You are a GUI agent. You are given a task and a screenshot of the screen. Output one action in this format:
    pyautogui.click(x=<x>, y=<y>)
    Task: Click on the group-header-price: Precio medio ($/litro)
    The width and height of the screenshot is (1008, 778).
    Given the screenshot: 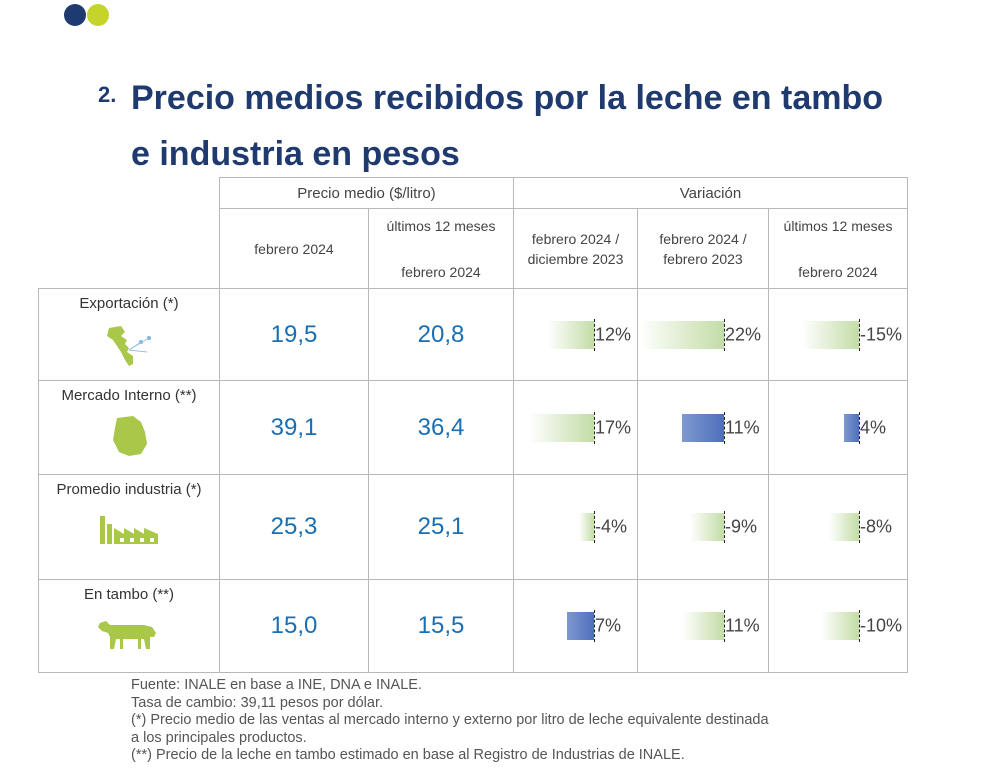 What is the action you would take?
    pyautogui.click(x=366, y=193)
    